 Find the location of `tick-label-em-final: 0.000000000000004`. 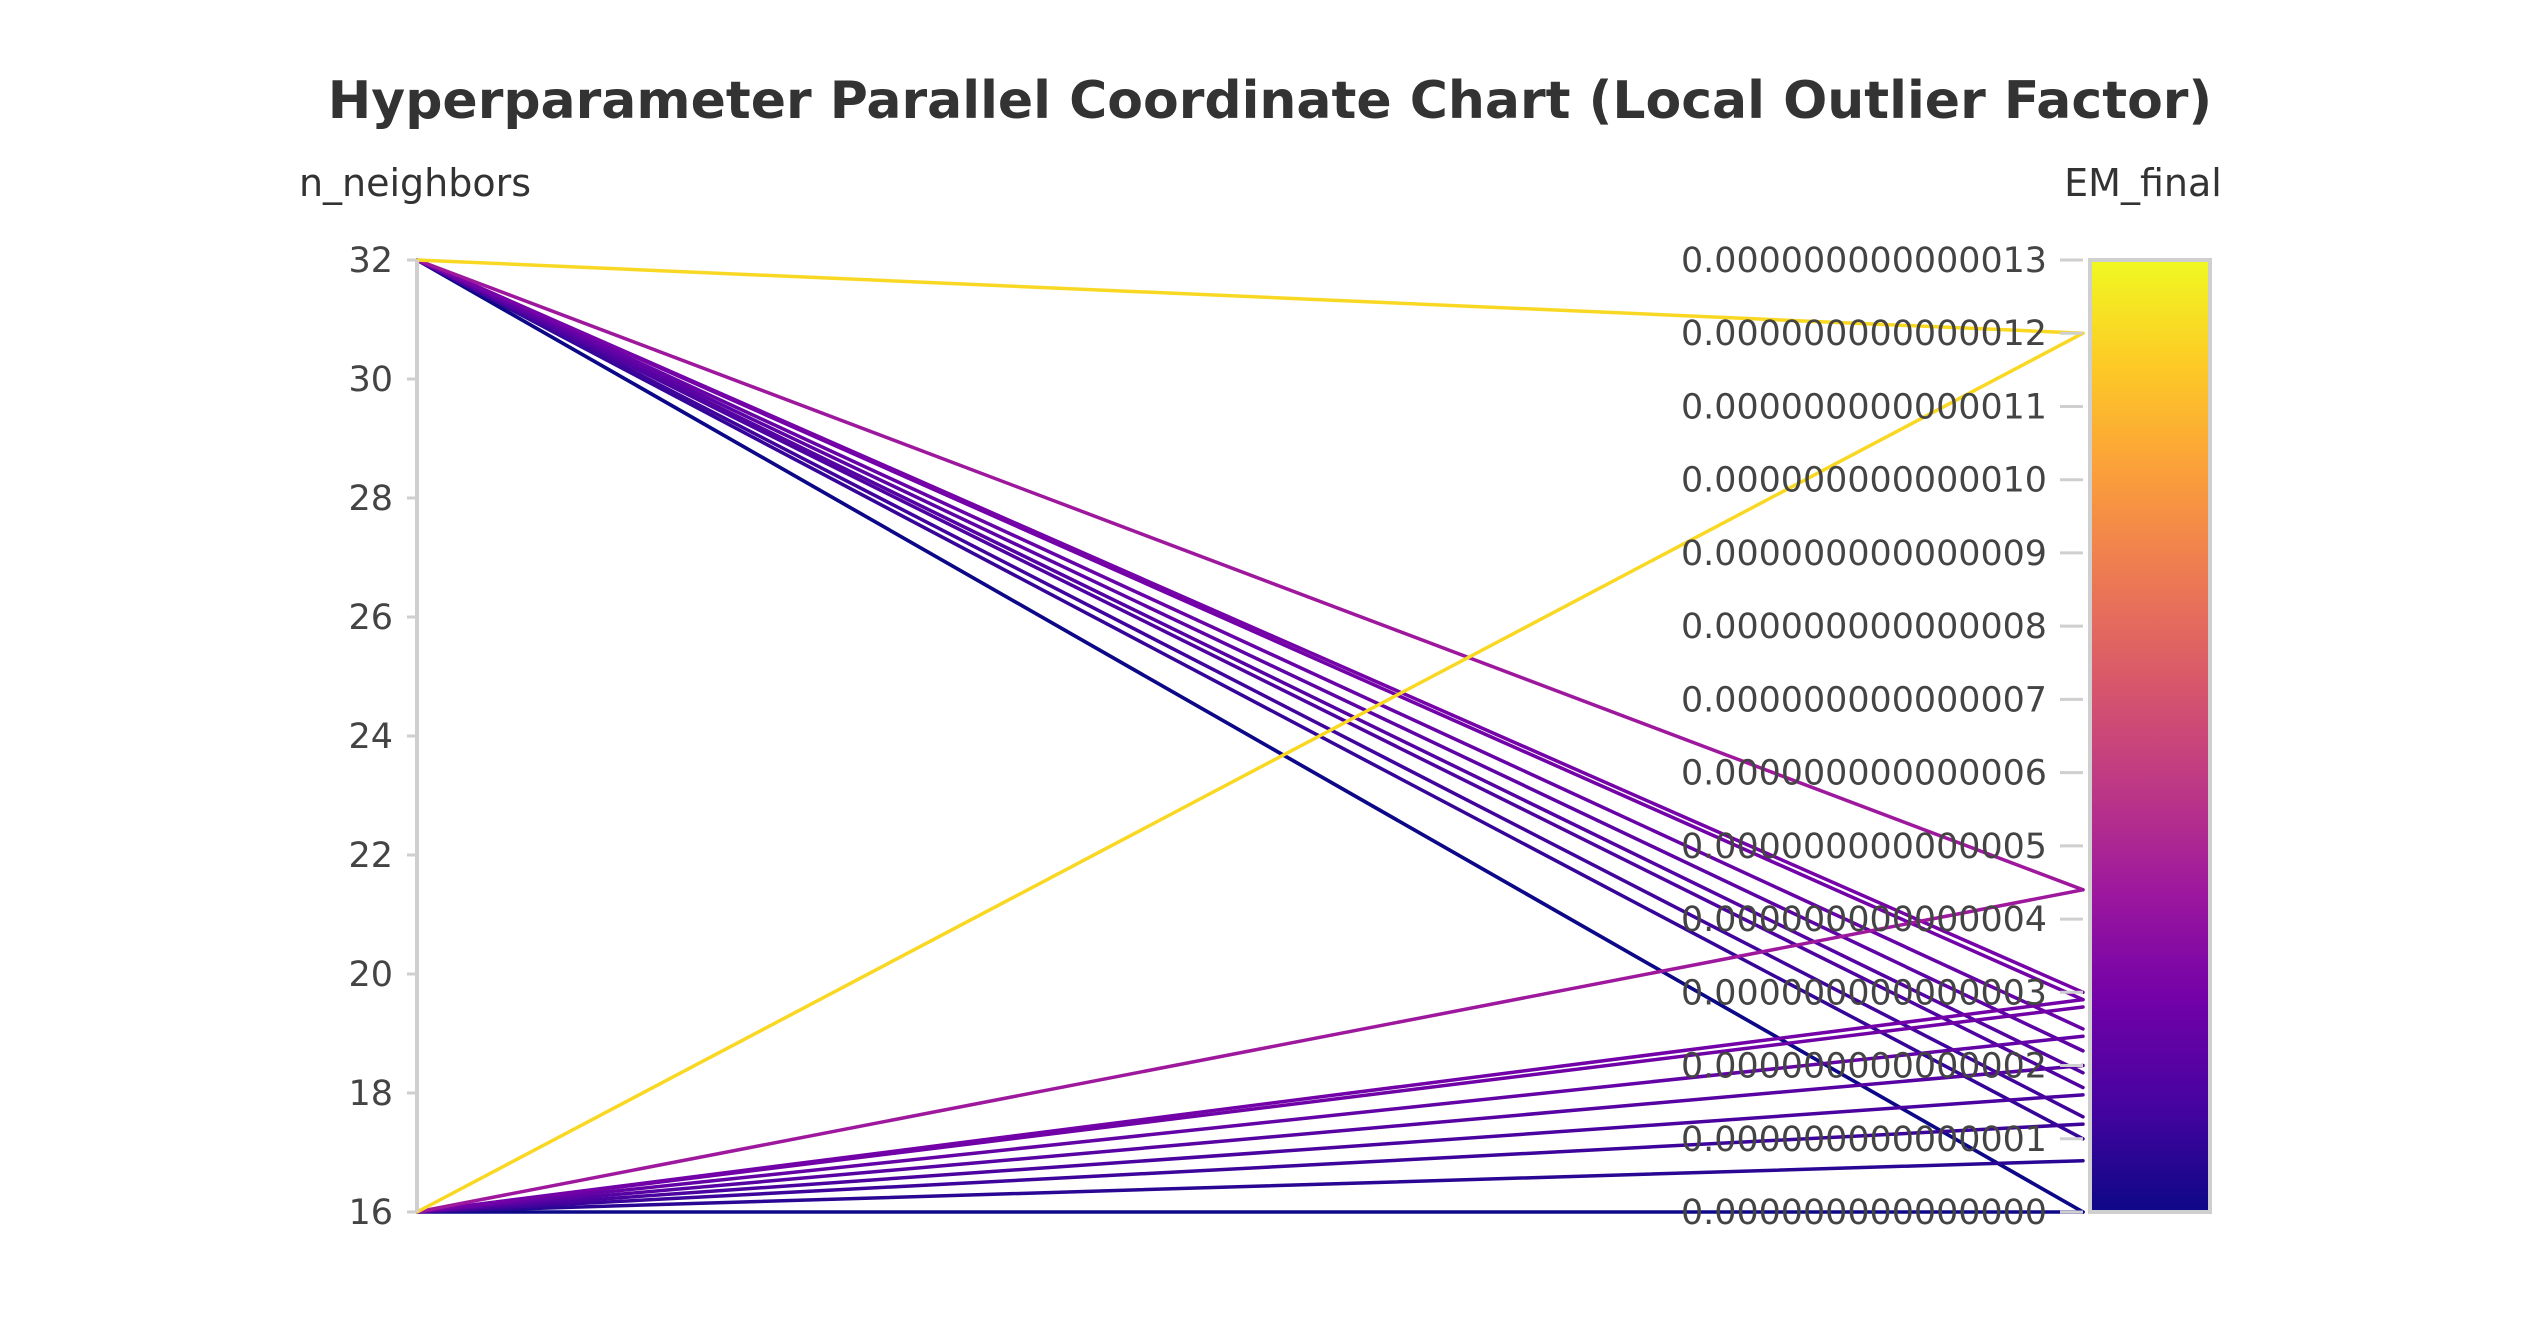

tick-label-em-final: 0.000000000000004 is located at coordinates (1864, 920).